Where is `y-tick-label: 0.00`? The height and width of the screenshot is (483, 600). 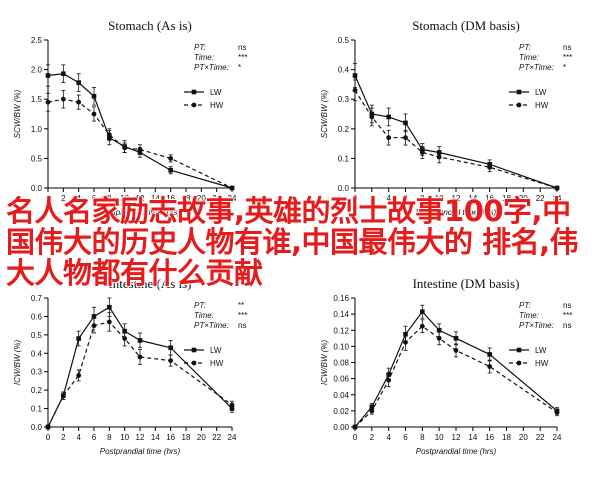
y-tick-label: 0.00 is located at coordinates (341, 427).